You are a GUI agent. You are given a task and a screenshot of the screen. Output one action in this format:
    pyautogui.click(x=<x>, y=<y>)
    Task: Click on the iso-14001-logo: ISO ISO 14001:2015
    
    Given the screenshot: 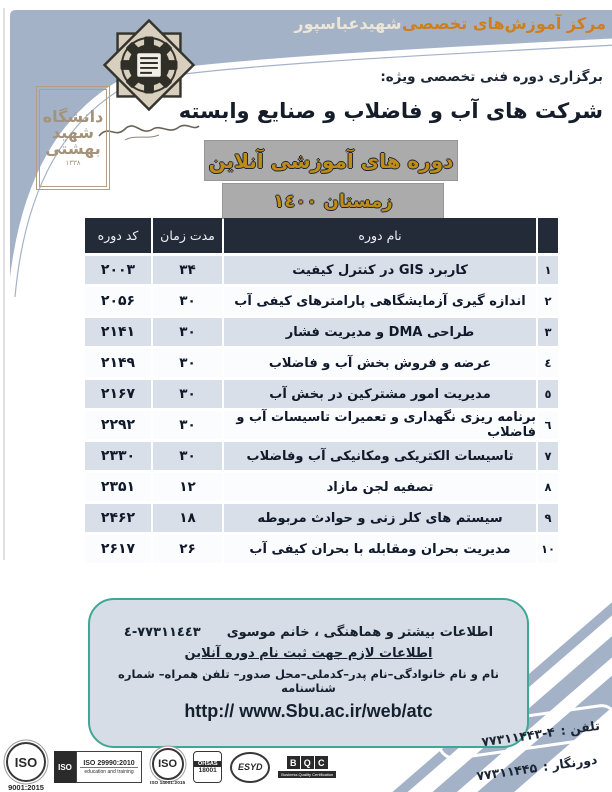 What is the action you would take?
    pyautogui.click(x=167, y=767)
    